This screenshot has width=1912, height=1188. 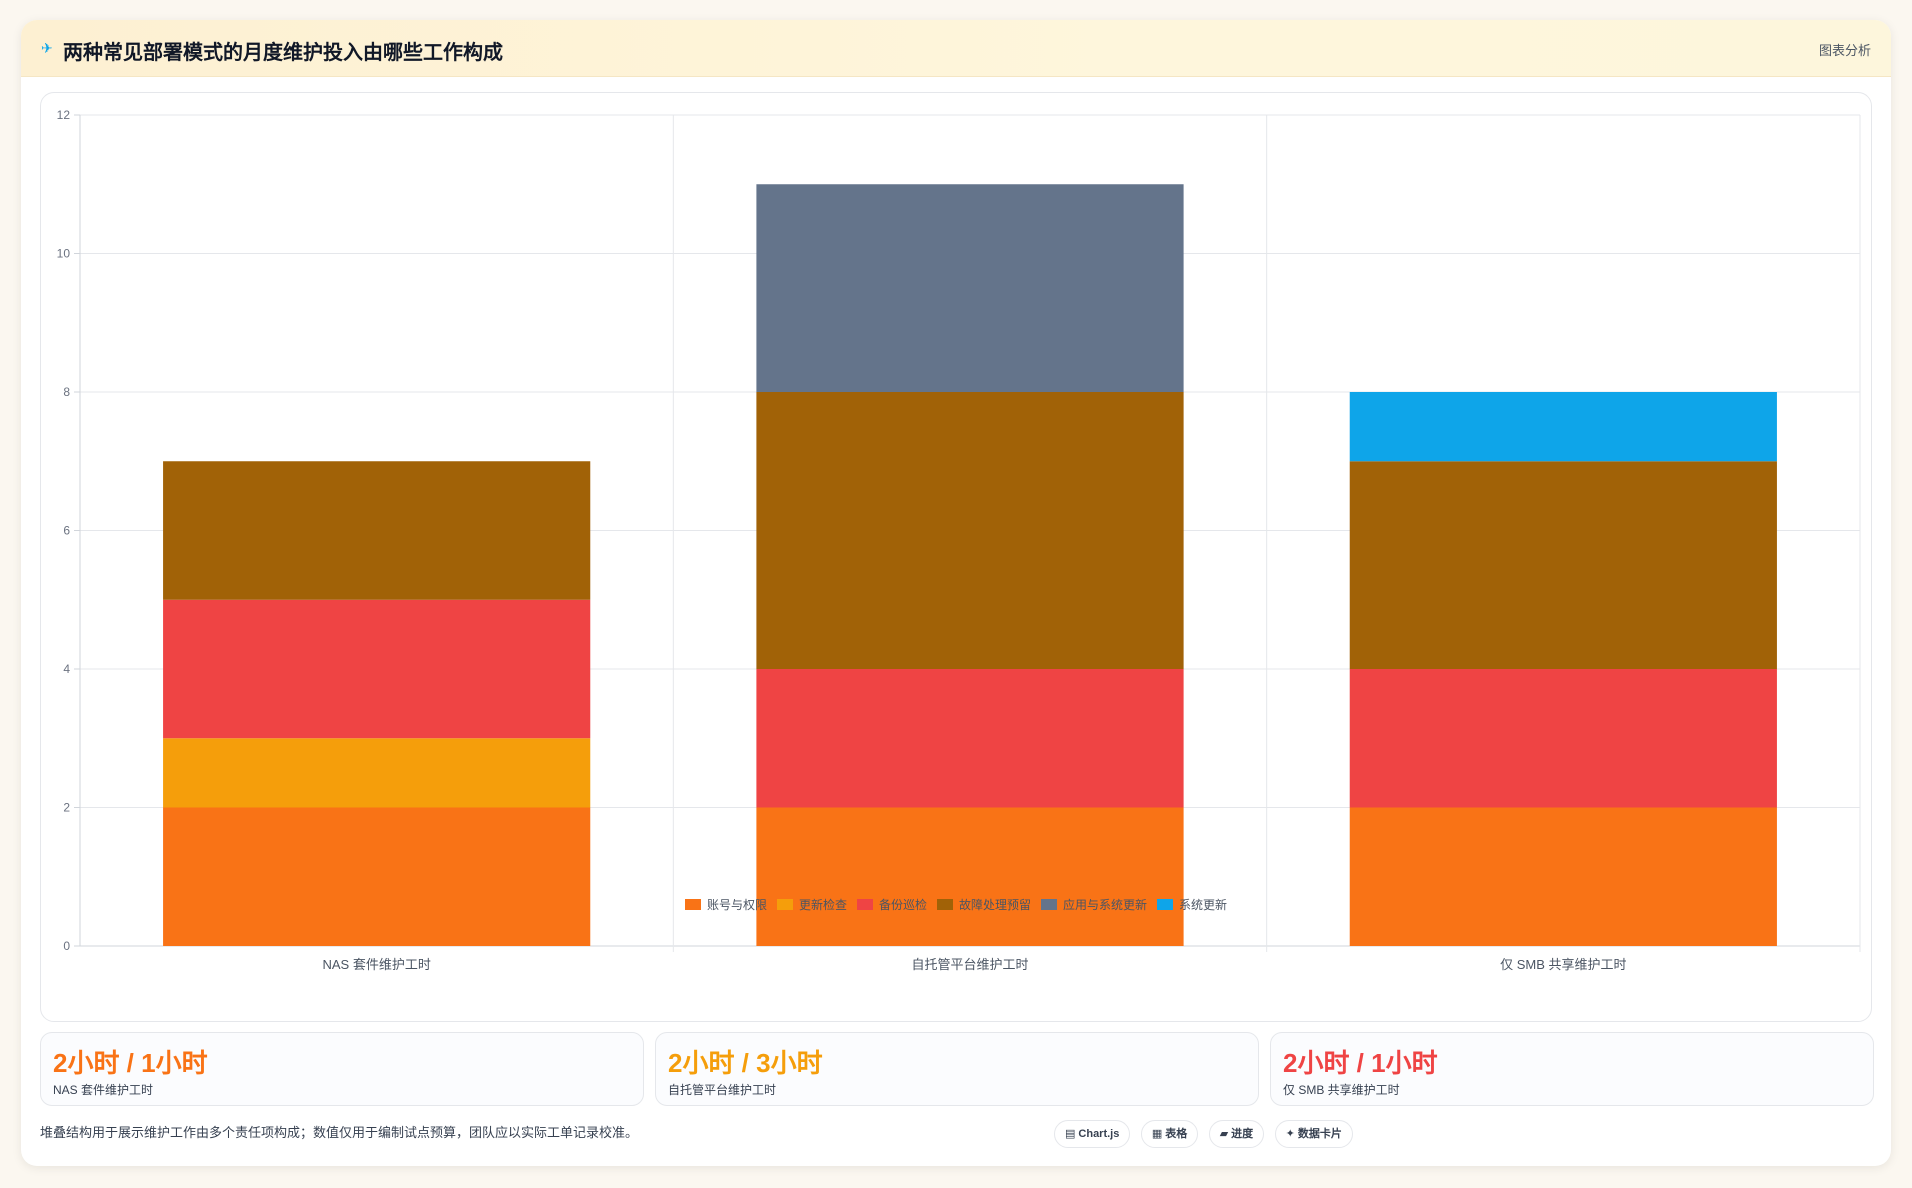 What do you see at coordinates (1242, 1134) in the screenshot?
I see `pill-label: 进度` at bounding box center [1242, 1134].